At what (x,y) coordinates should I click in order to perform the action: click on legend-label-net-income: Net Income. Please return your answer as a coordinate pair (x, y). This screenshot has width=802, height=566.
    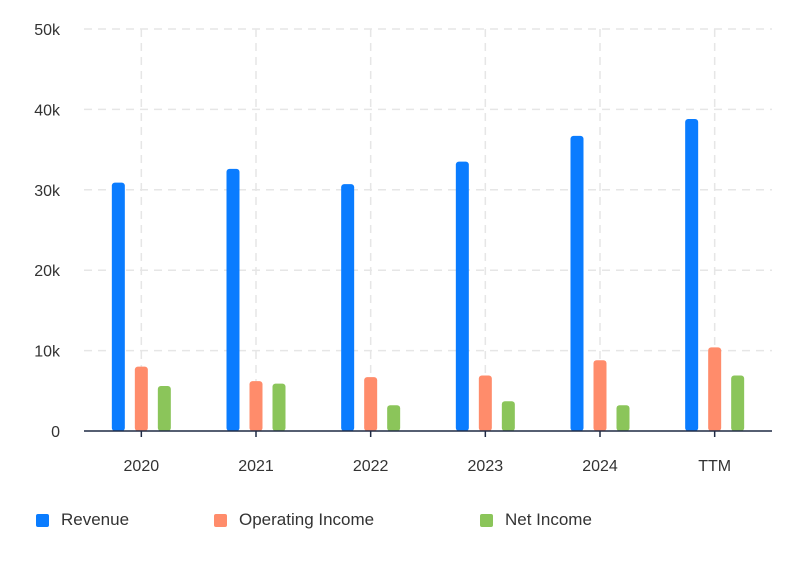
    Looking at the image, I should click on (548, 519).